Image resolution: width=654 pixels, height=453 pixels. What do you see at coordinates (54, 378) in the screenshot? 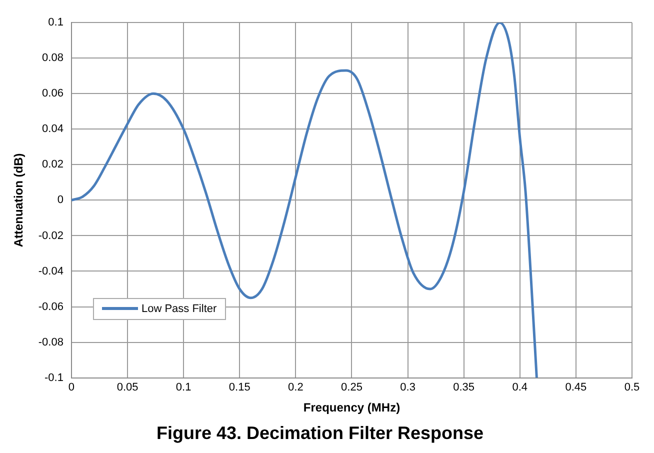
I see `y-tick-label: -0.1` at bounding box center [54, 378].